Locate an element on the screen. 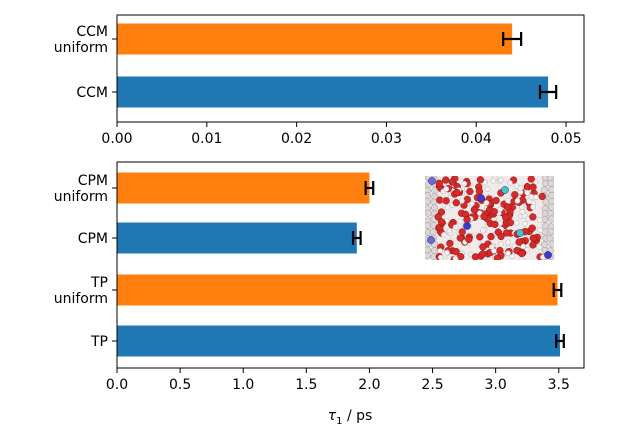 The height and width of the screenshot is (445, 624). cpm-tp-error-bars is located at coordinates (458, 264).